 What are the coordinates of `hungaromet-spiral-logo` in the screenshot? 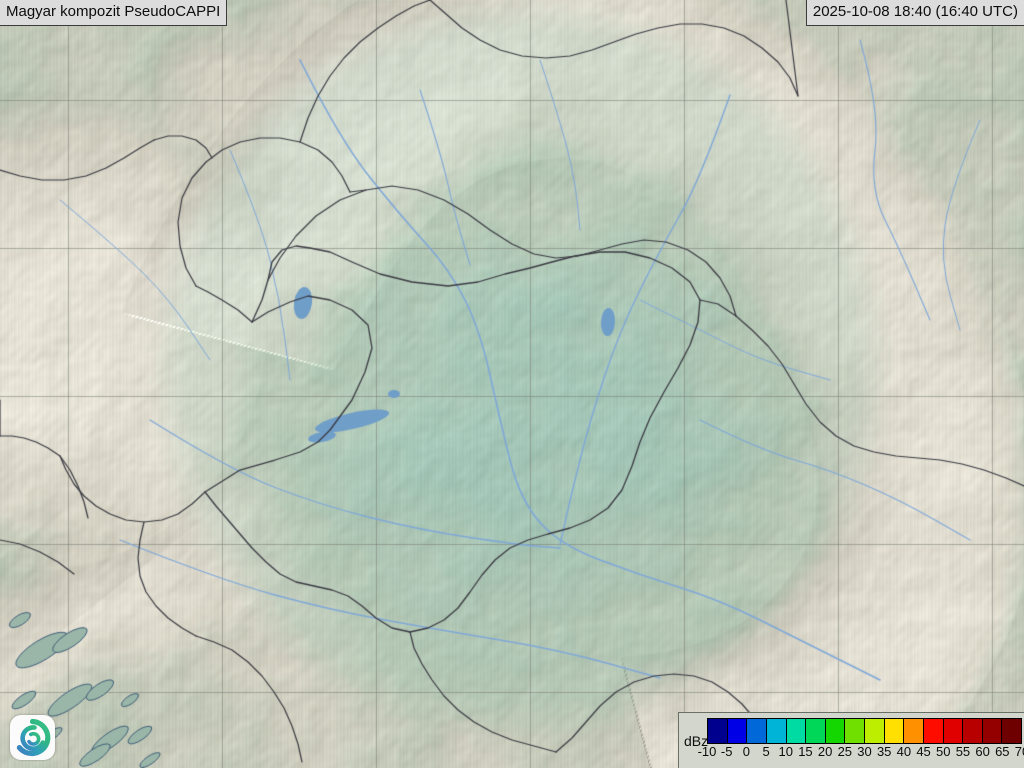 It's located at (32, 737).